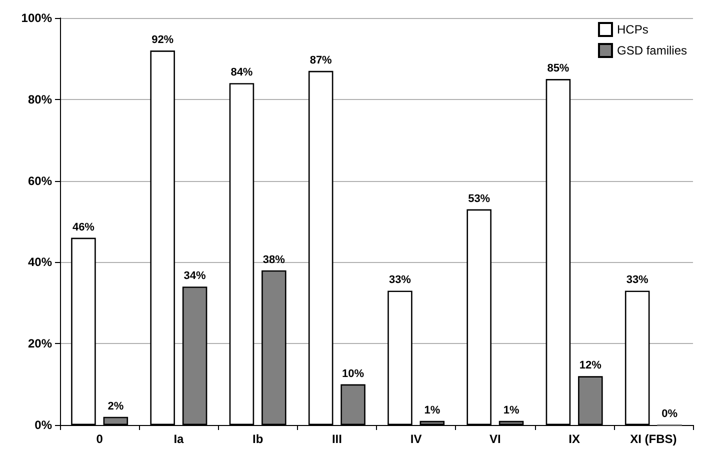 The image size is (709, 465). I want to click on y-tick-label: 20%, so click(40, 343).